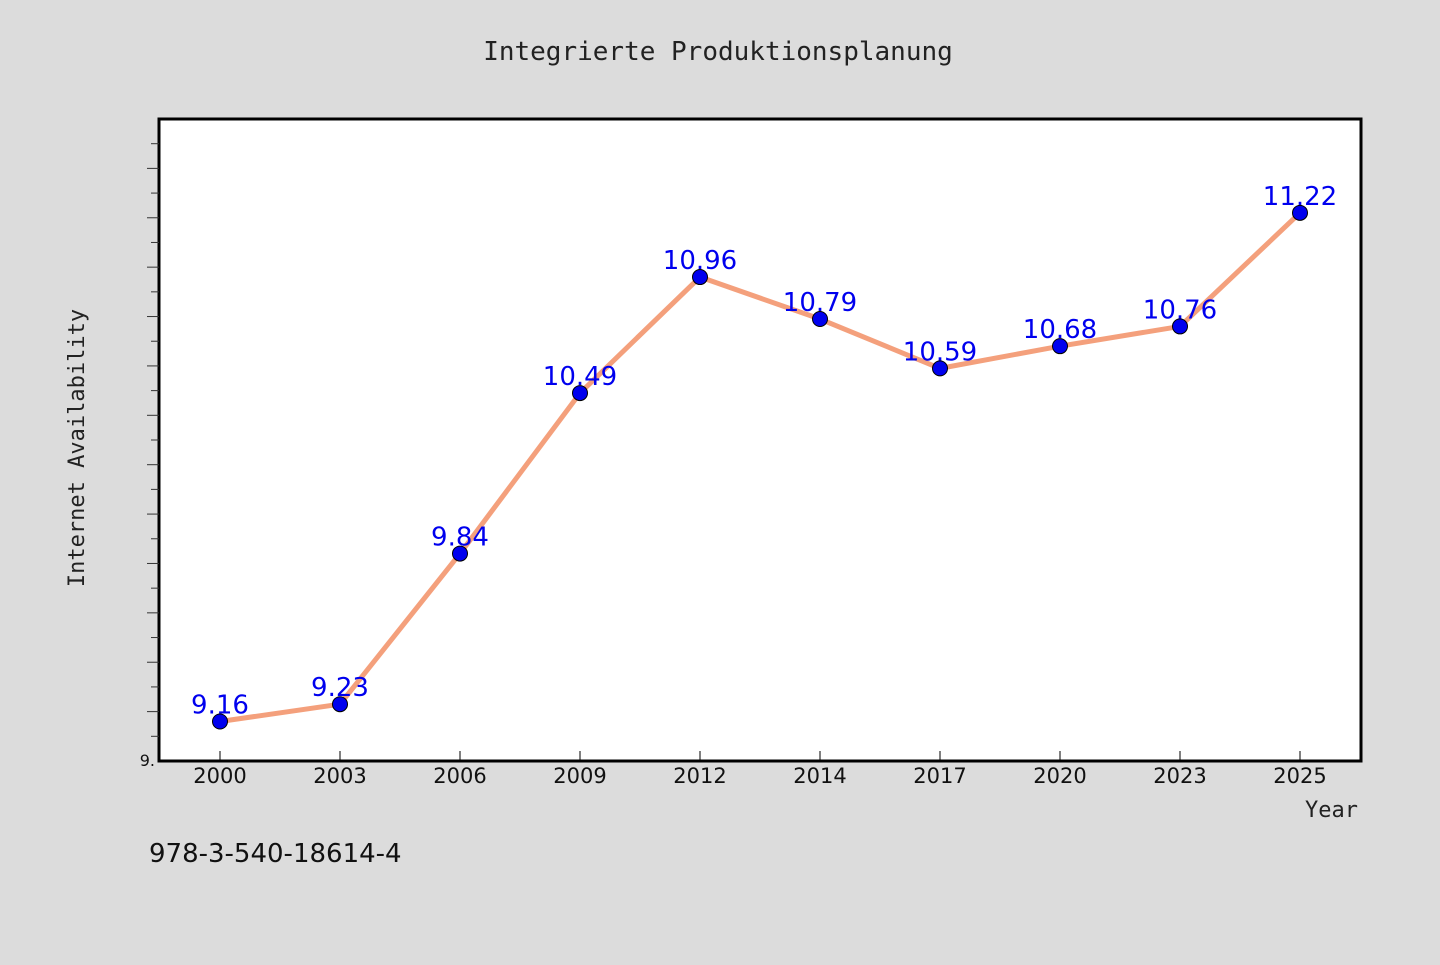  What do you see at coordinates (339, 776) in the screenshot?
I see `x-tick-label: 2003` at bounding box center [339, 776].